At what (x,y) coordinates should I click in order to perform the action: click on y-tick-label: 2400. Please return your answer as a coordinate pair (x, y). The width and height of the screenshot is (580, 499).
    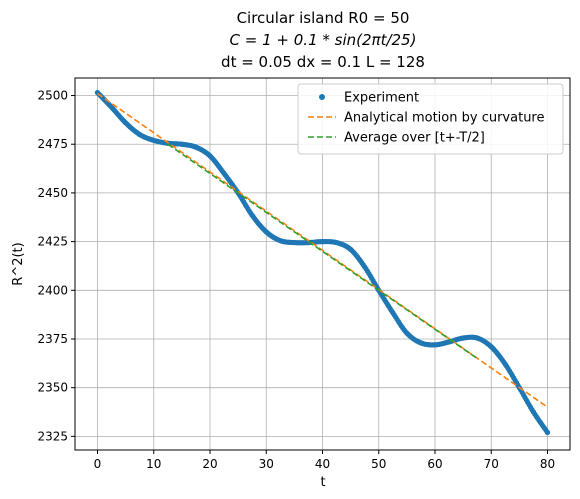
    Looking at the image, I should click on (52, 290).